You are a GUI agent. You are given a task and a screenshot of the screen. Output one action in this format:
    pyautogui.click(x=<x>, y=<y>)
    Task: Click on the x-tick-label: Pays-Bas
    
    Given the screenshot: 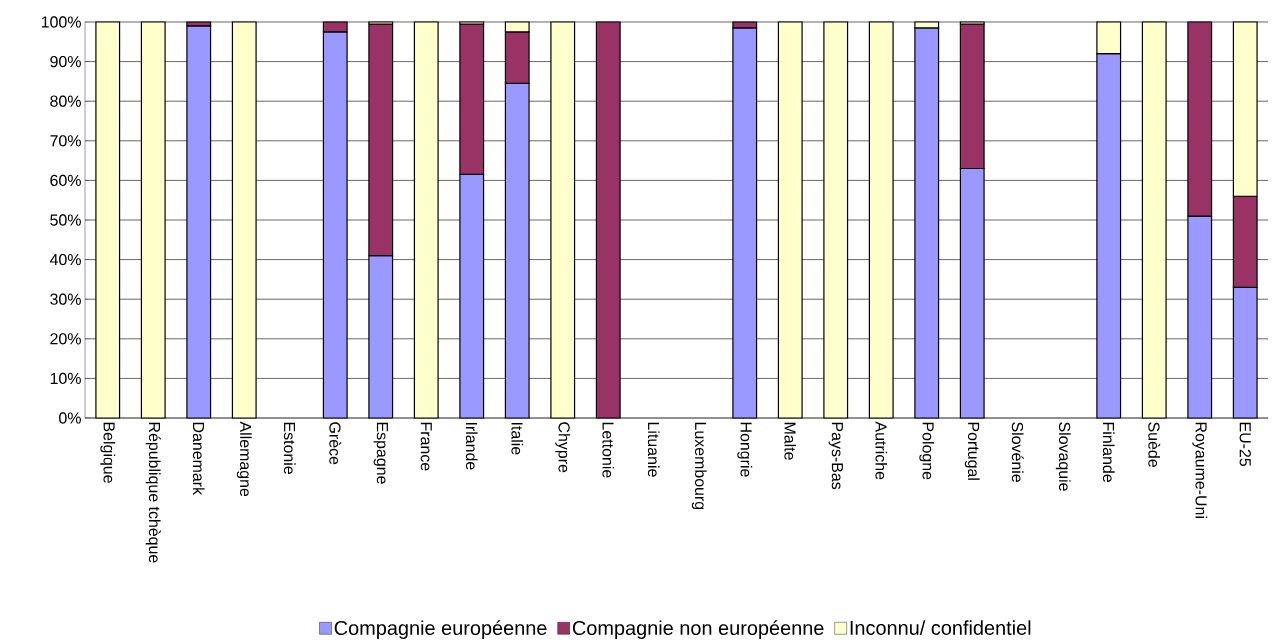 What is the action you would take?
    pyautogui.click(x=835, y=456)
    